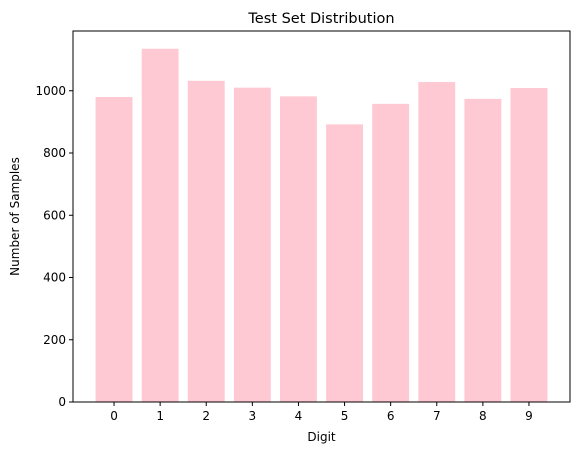 This screenshot has height=455, width=580. I want to click on x-tick-label: 3, so click(253, 416).